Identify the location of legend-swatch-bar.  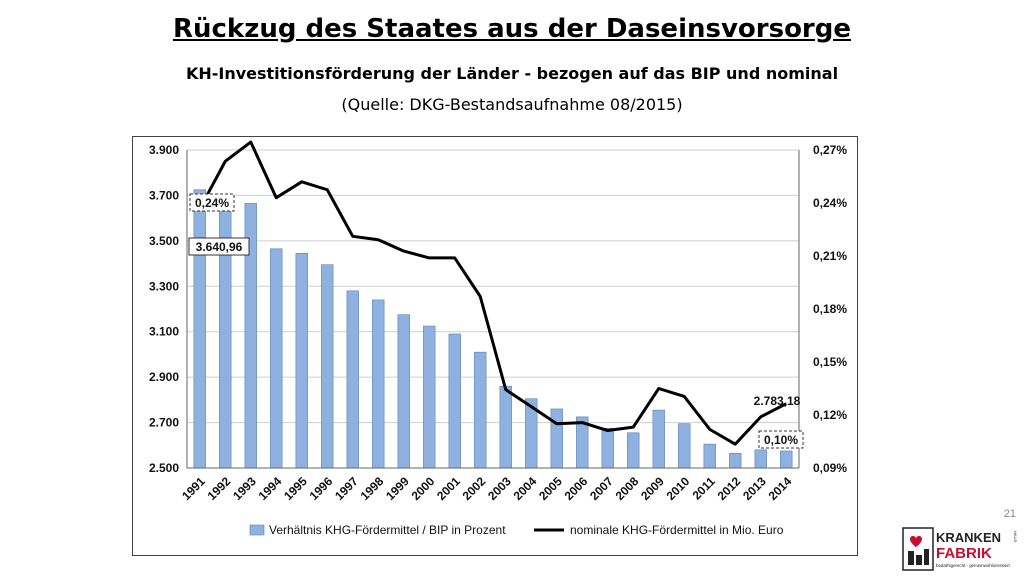
(257, 530).